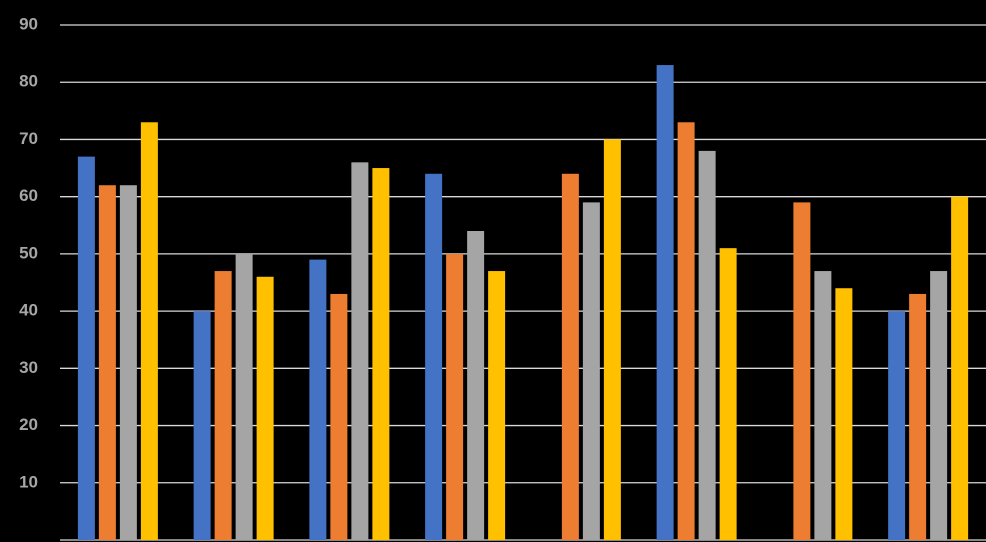 Image resolution: width=986 pixels, height=542 pixels. Describe the element at coordinates (28, 81) in the screenshot. I see `y-tick-label: 80` at that location.